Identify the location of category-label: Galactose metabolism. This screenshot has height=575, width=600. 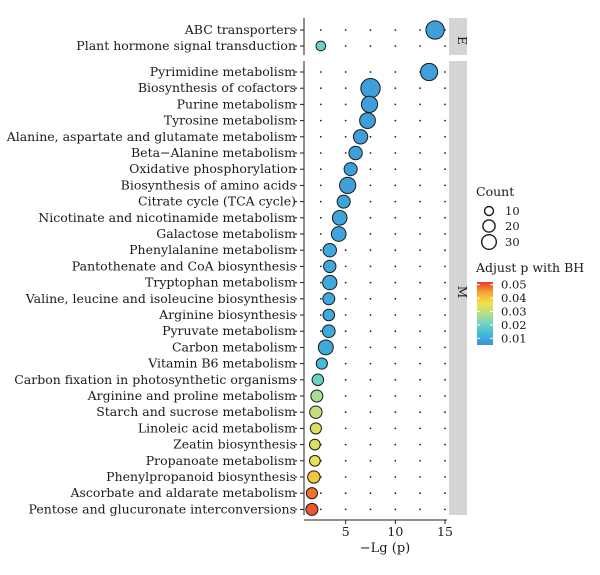
(226, 233).